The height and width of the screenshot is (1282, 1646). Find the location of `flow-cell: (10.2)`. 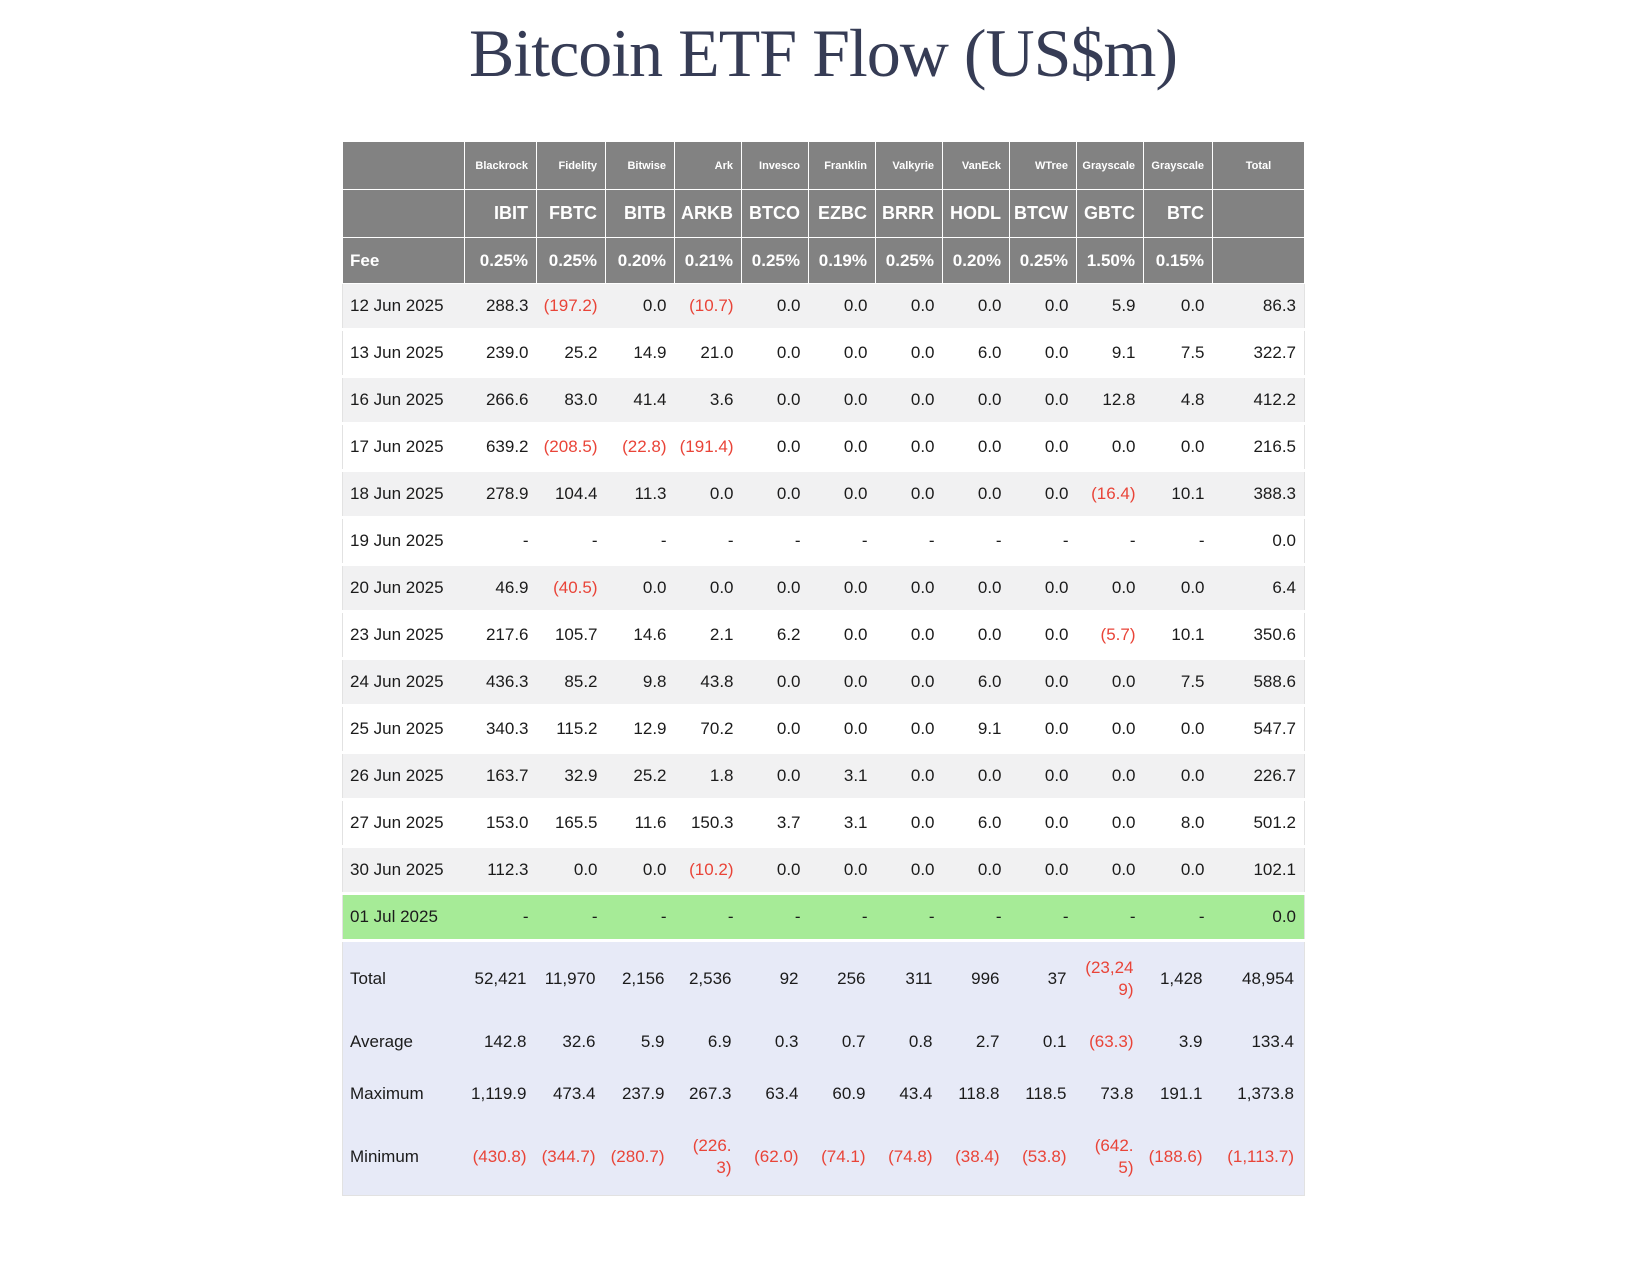

flow-cell: (10.2) is located at coordinates (708, 870).